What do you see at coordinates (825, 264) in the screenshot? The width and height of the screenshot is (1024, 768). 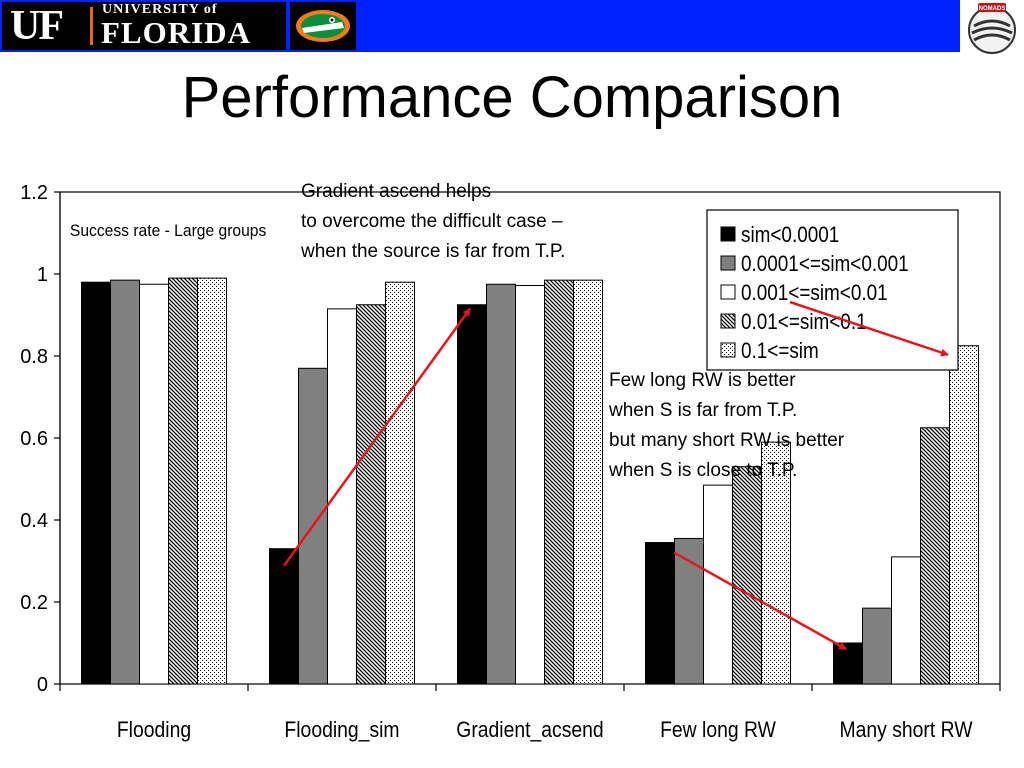 I see `legend-label: 0.0001<=sim<0.001` at bounding box center [825, 264].